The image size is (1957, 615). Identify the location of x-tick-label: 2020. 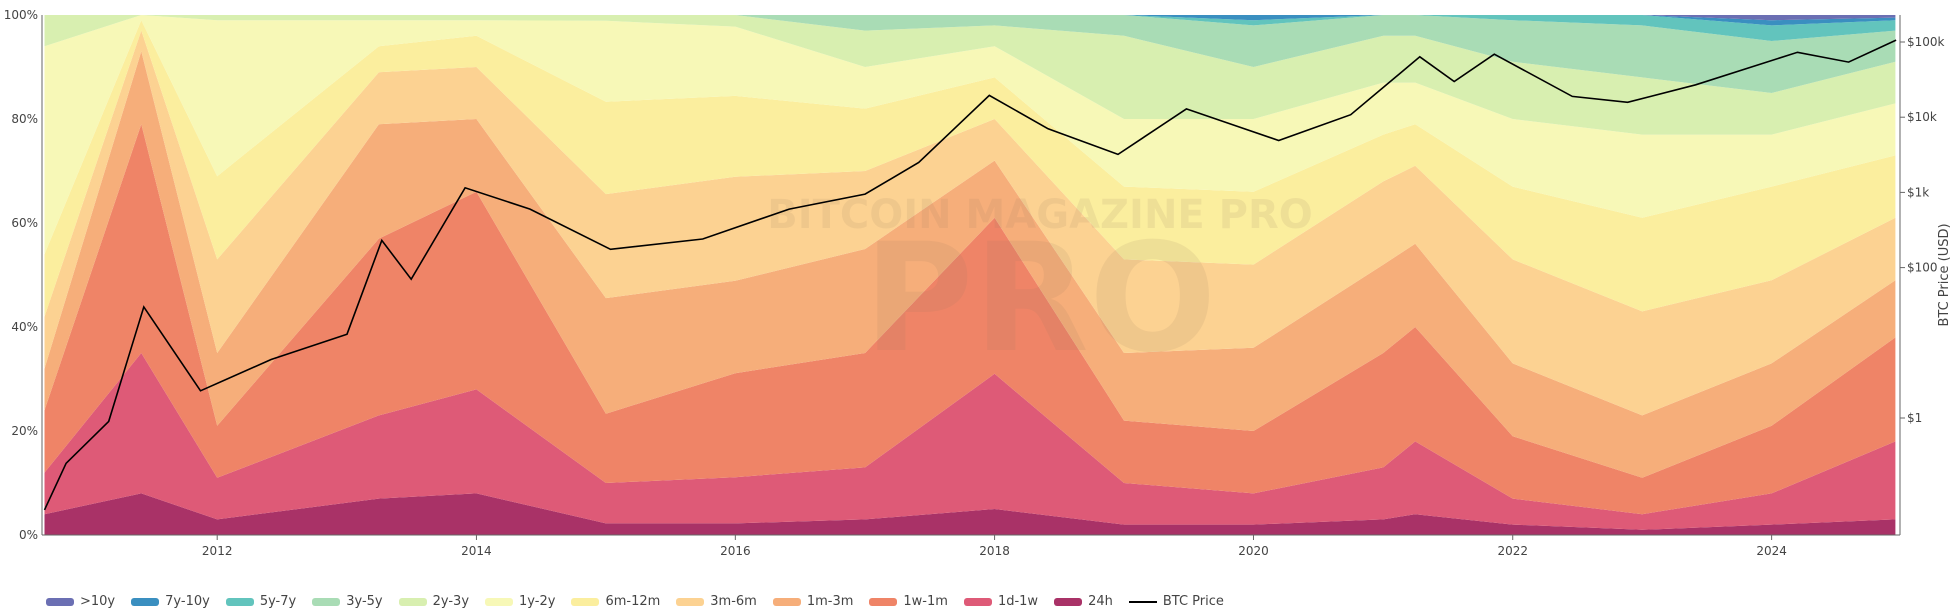
(1253, 551).